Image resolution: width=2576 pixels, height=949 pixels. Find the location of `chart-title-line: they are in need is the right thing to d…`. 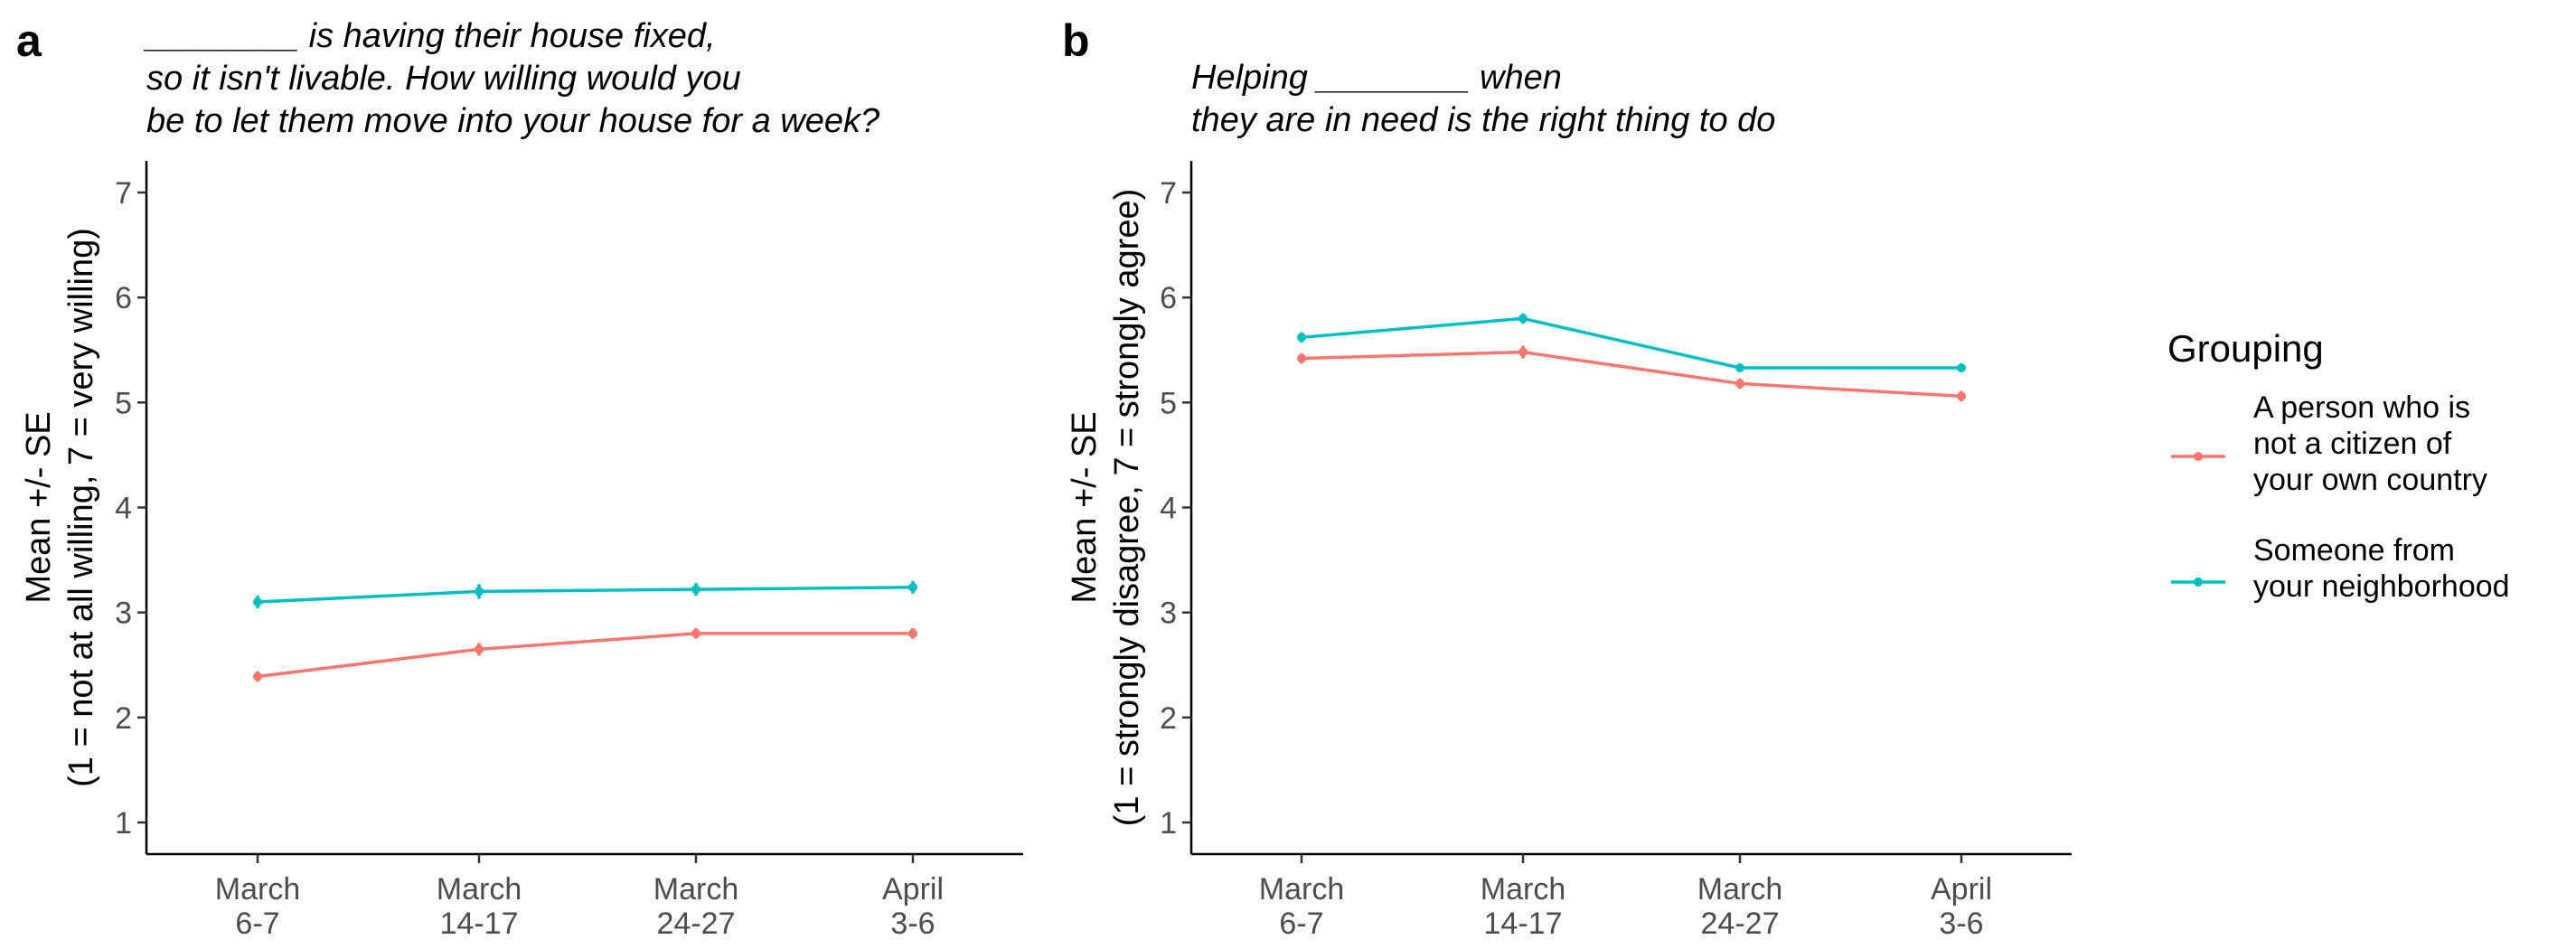

chart-title-line: they are in need is the right thing to d… is located at coordinates (1483, 120).